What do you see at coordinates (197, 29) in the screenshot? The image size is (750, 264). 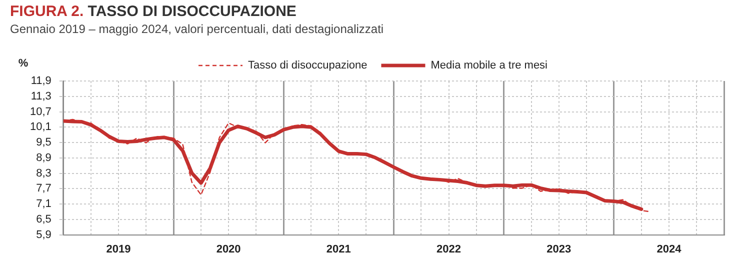 I see `chart-subtitle: Gennaio 2019 – maggio 2024, valori percentuali, dati destagionalizzati` at bounding box center [197, 29].